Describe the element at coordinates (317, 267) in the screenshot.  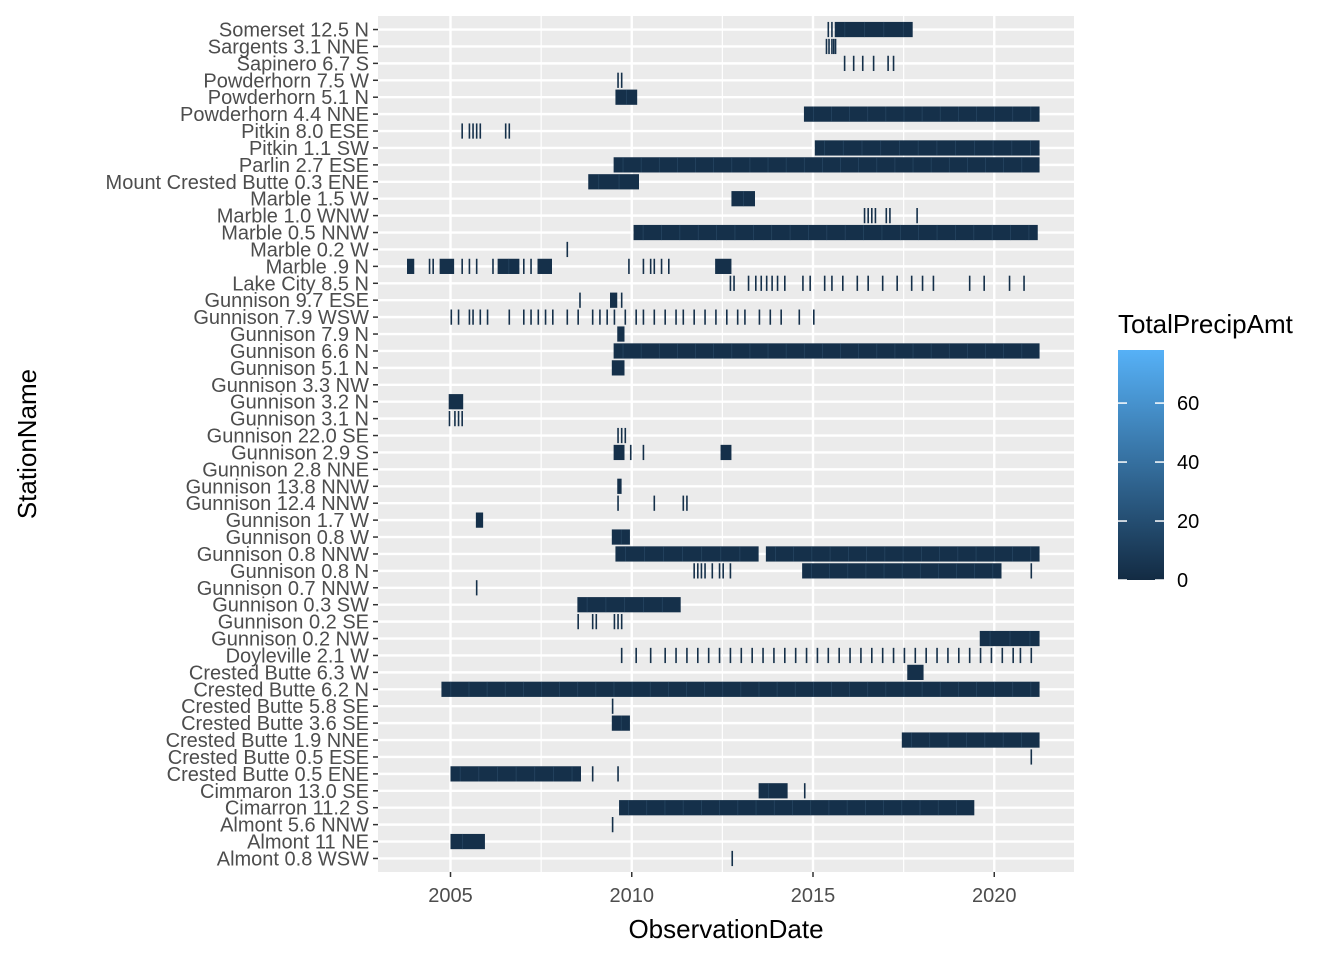
I see `y-tick-label: Marble .9 N` at that location.